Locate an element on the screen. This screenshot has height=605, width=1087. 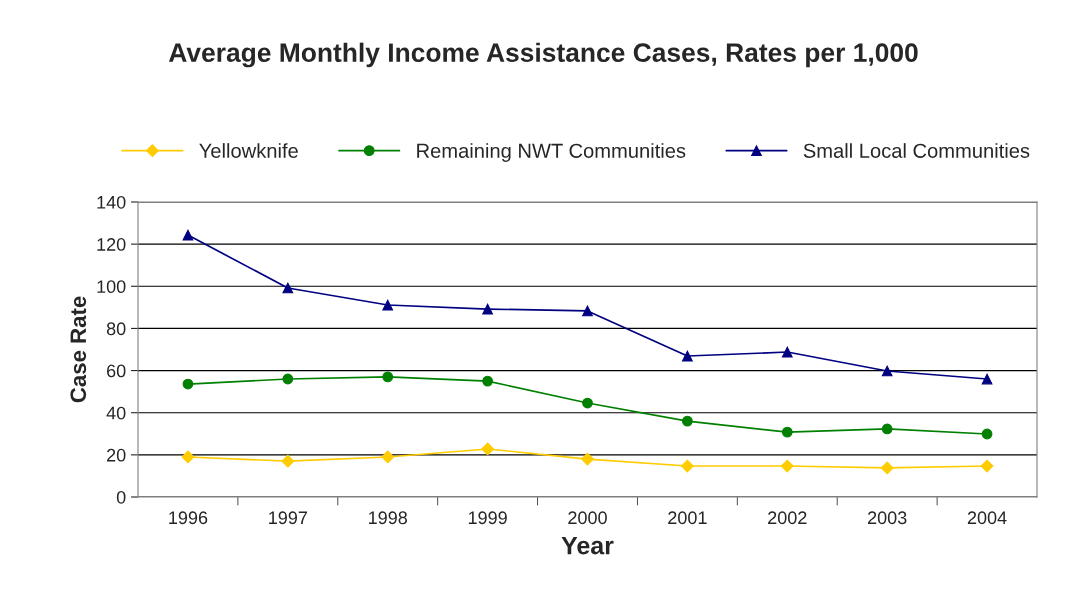
x-tick-label: 1999 is located at coordinates (487, 518).